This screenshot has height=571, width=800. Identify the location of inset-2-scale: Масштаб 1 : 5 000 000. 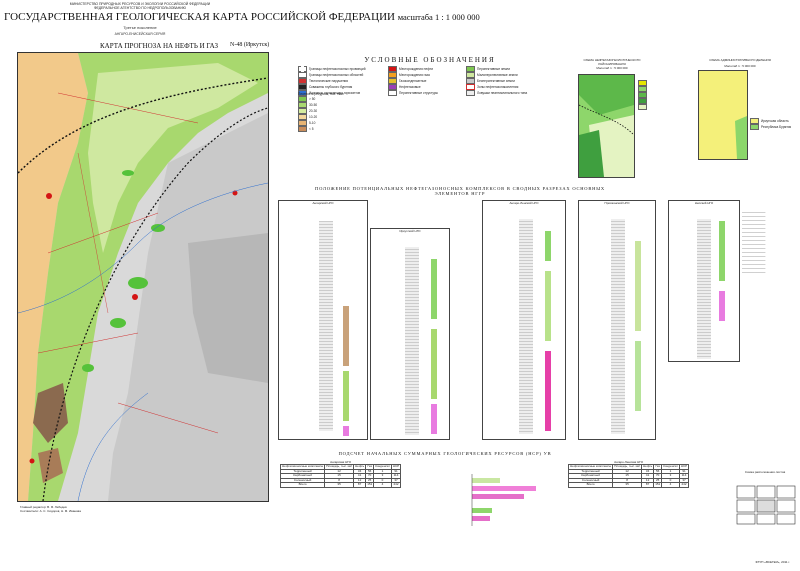
(740, 66).